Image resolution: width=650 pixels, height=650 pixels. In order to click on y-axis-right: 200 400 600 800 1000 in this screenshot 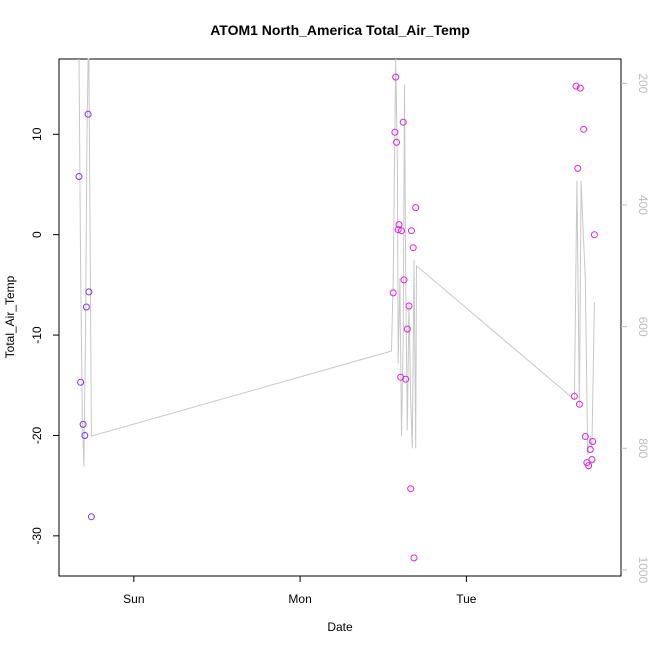, I will do `click(635, 328)`.